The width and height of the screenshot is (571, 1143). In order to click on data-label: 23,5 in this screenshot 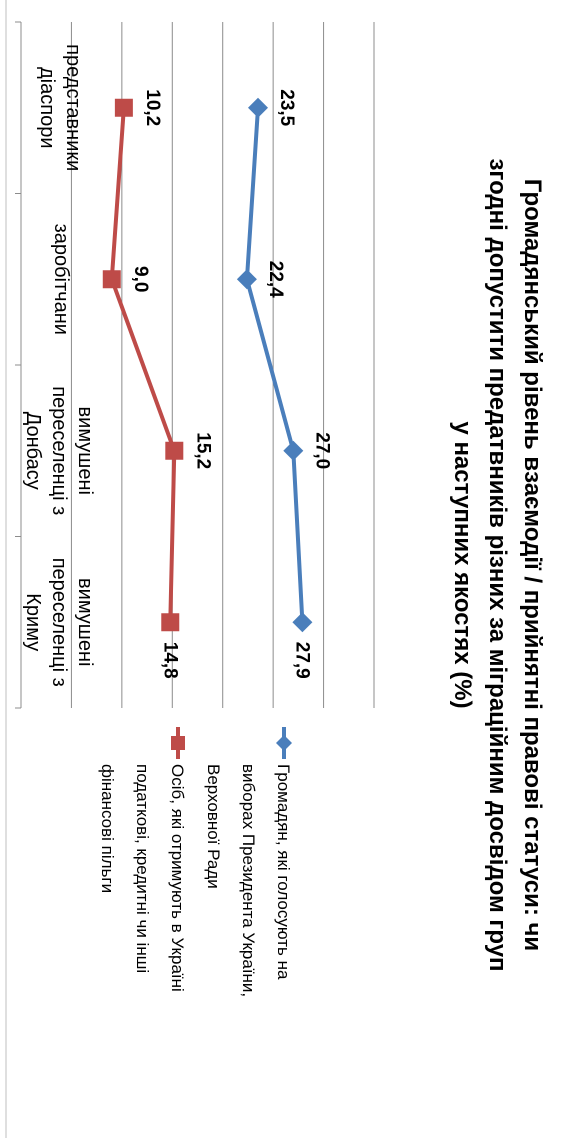, I will do `click(286, 107)`.